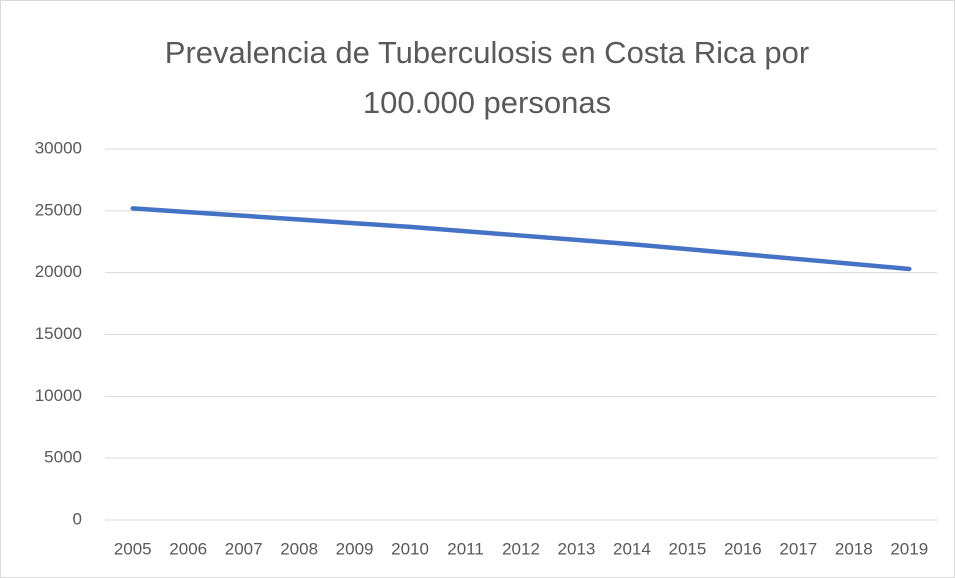 The width and height of the screenshot is (955, 578). I want to click on y-tick-label: 5000, so click(63, 457).